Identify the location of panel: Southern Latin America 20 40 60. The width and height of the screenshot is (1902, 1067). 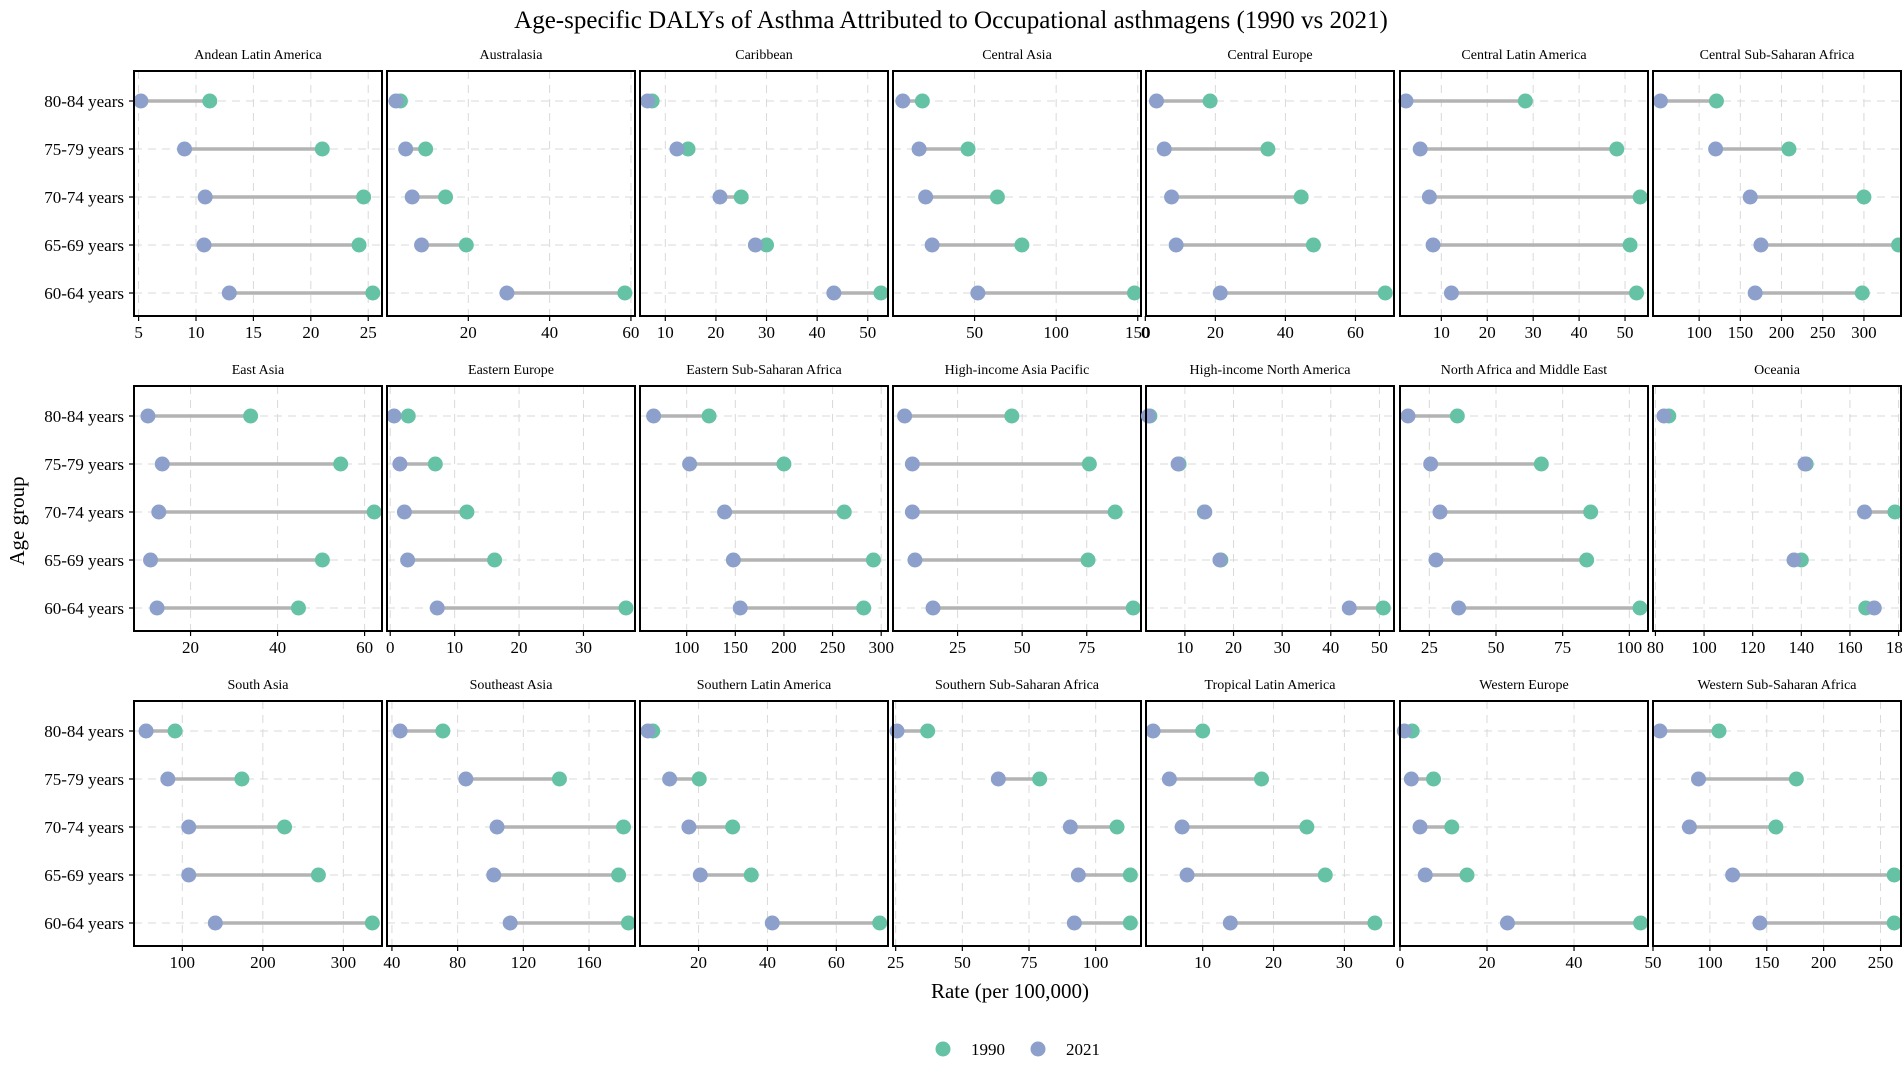
(764, 825).